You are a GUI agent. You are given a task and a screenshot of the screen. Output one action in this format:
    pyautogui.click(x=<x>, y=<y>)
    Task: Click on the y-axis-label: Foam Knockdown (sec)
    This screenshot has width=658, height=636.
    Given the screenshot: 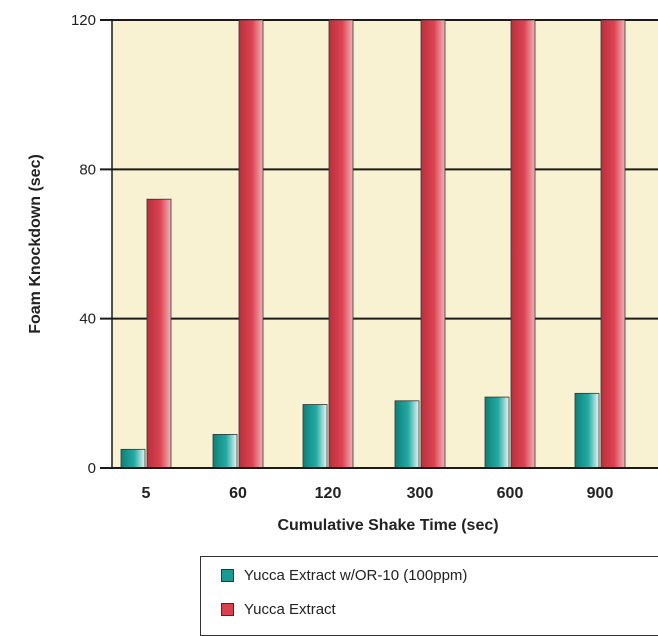 What is the action you would take?
    pyautogui.click(x=35, y=244)
    